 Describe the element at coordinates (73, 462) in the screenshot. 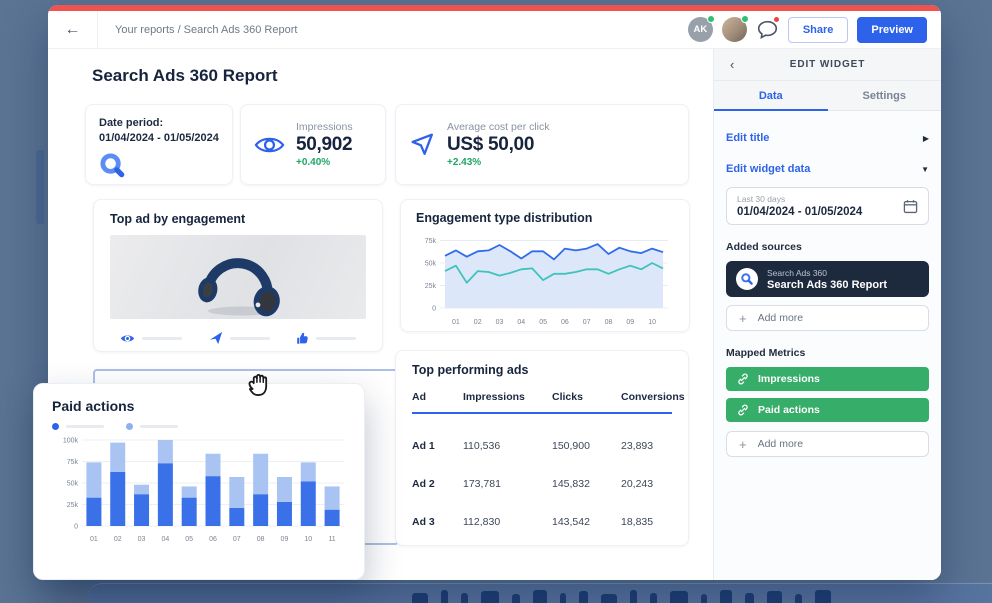

I see `svg-text: 75k` at that location.